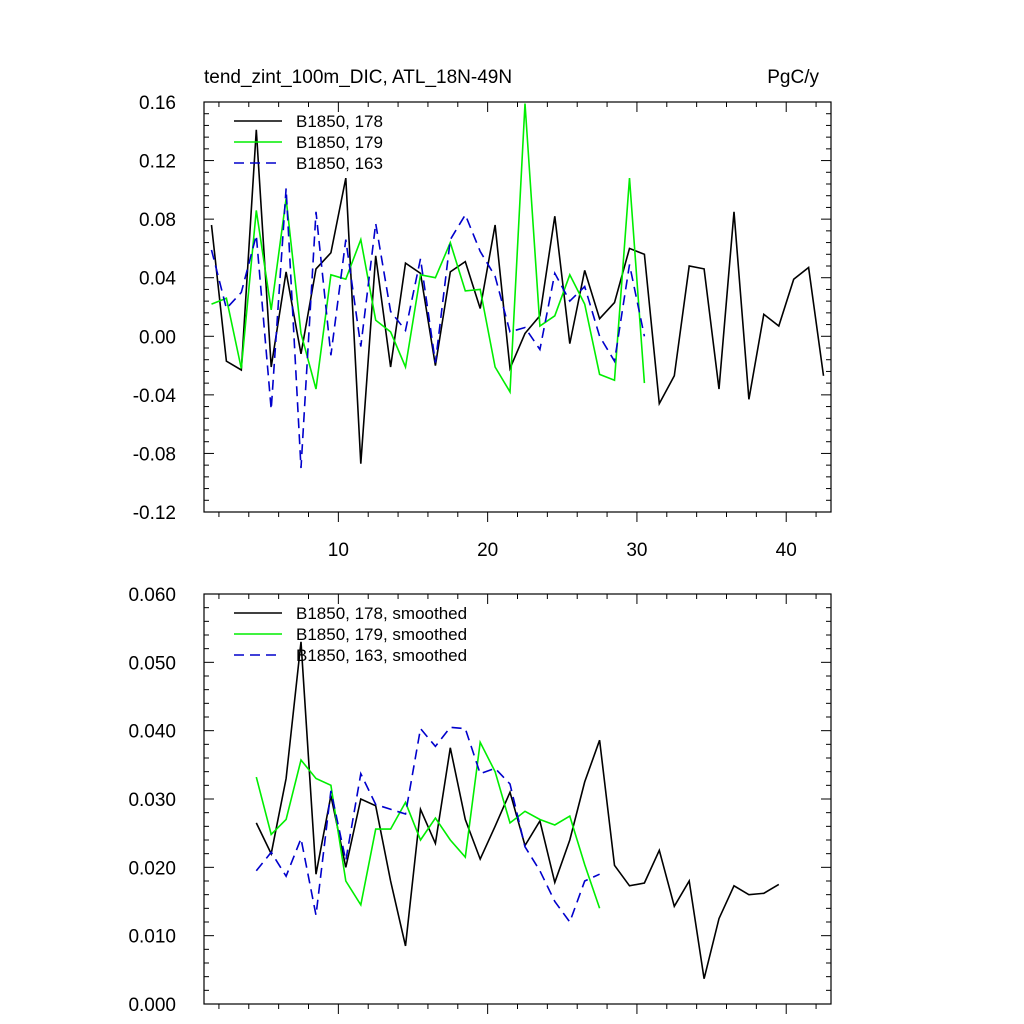  What do you see at coordinates (793, 77) in the screenshot?
I see `top-chart-units: PgC/y` at bounding box center [793, 77].